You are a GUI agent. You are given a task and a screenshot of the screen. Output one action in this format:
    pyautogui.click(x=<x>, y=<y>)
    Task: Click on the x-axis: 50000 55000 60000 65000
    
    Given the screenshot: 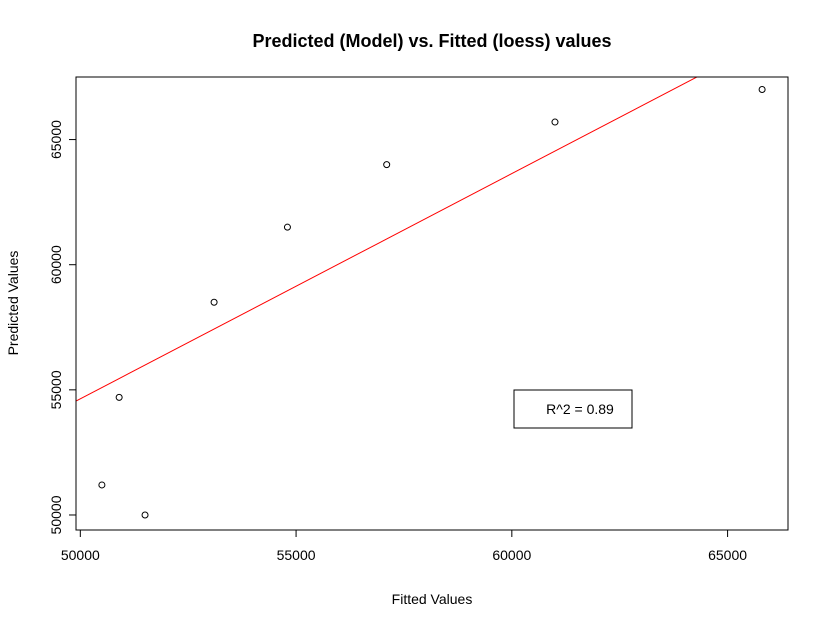 What is the action you would take?
    pyautogui.click(x=404, y=546)
    